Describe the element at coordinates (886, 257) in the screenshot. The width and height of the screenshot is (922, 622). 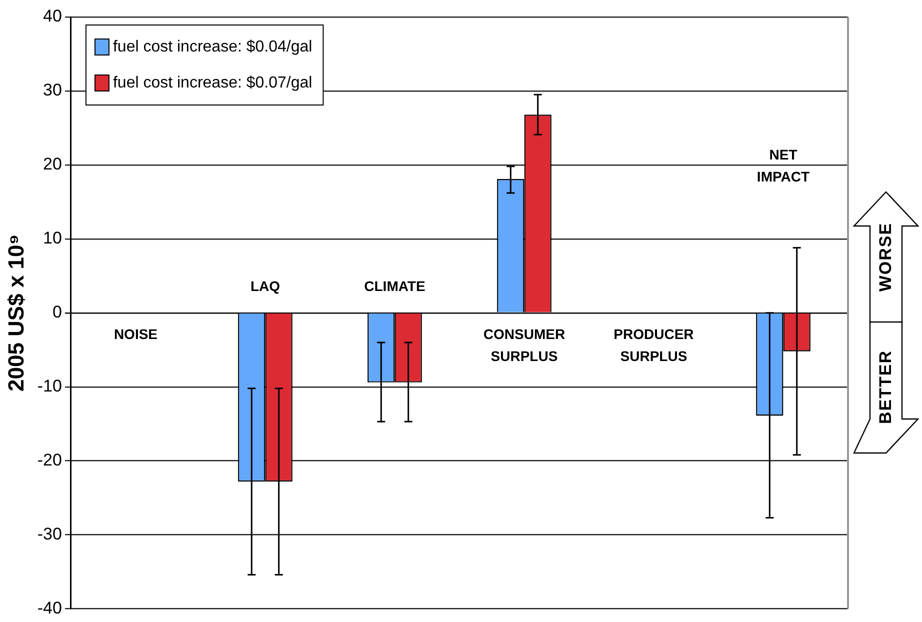
I see `text: WORSE` at that location.